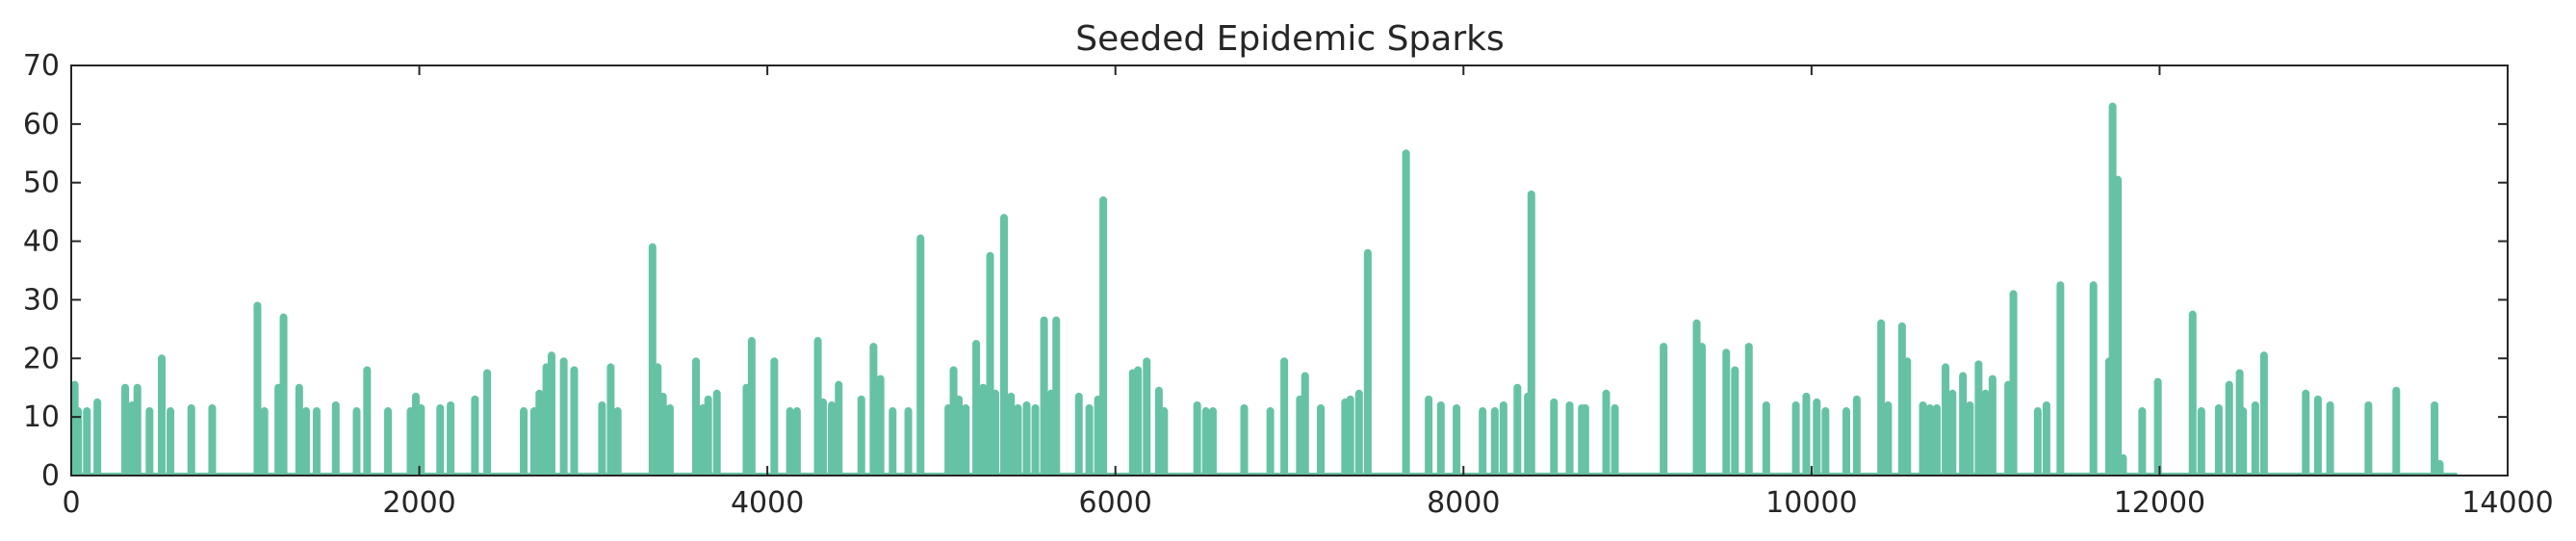 The image size is (2576, 541). Describe the element at coordinates (418, 503) in the screenshot. I see `x-tick-label: 2000` at that location.